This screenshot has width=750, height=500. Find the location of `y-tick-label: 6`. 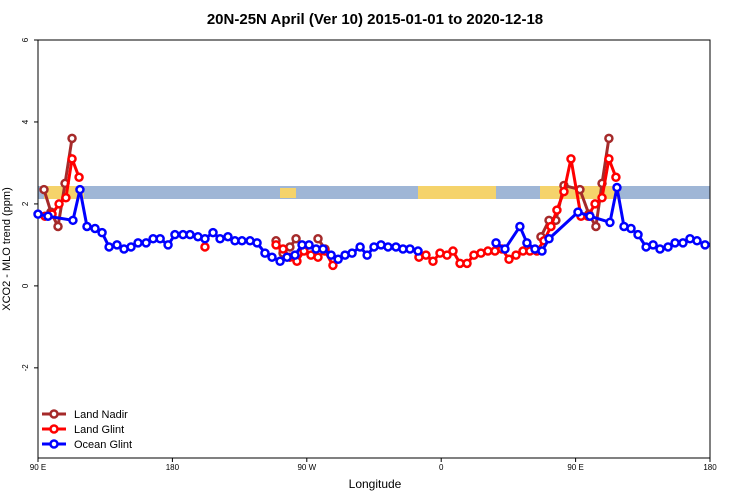

y-tick-label: 6 is located at coordinates (25, 39).